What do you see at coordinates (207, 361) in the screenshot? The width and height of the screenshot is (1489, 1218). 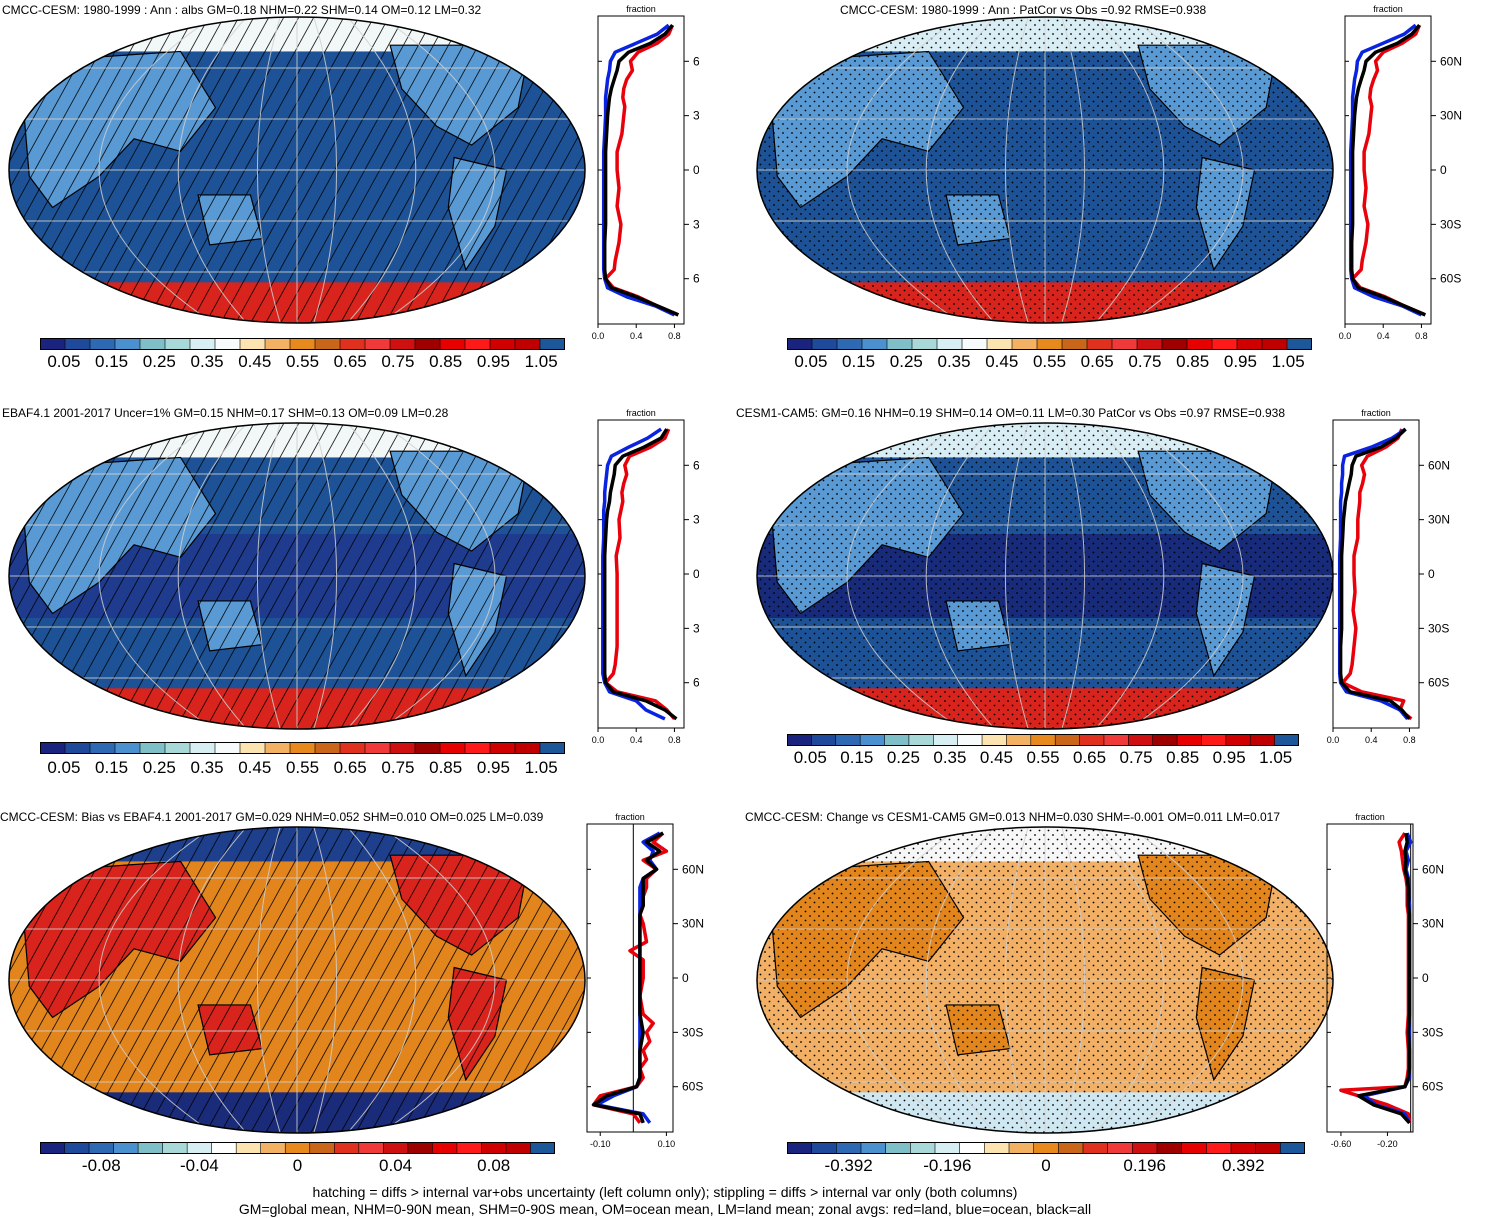 I see `colorbar-label: 0.35` at bounding box center [207, 361].